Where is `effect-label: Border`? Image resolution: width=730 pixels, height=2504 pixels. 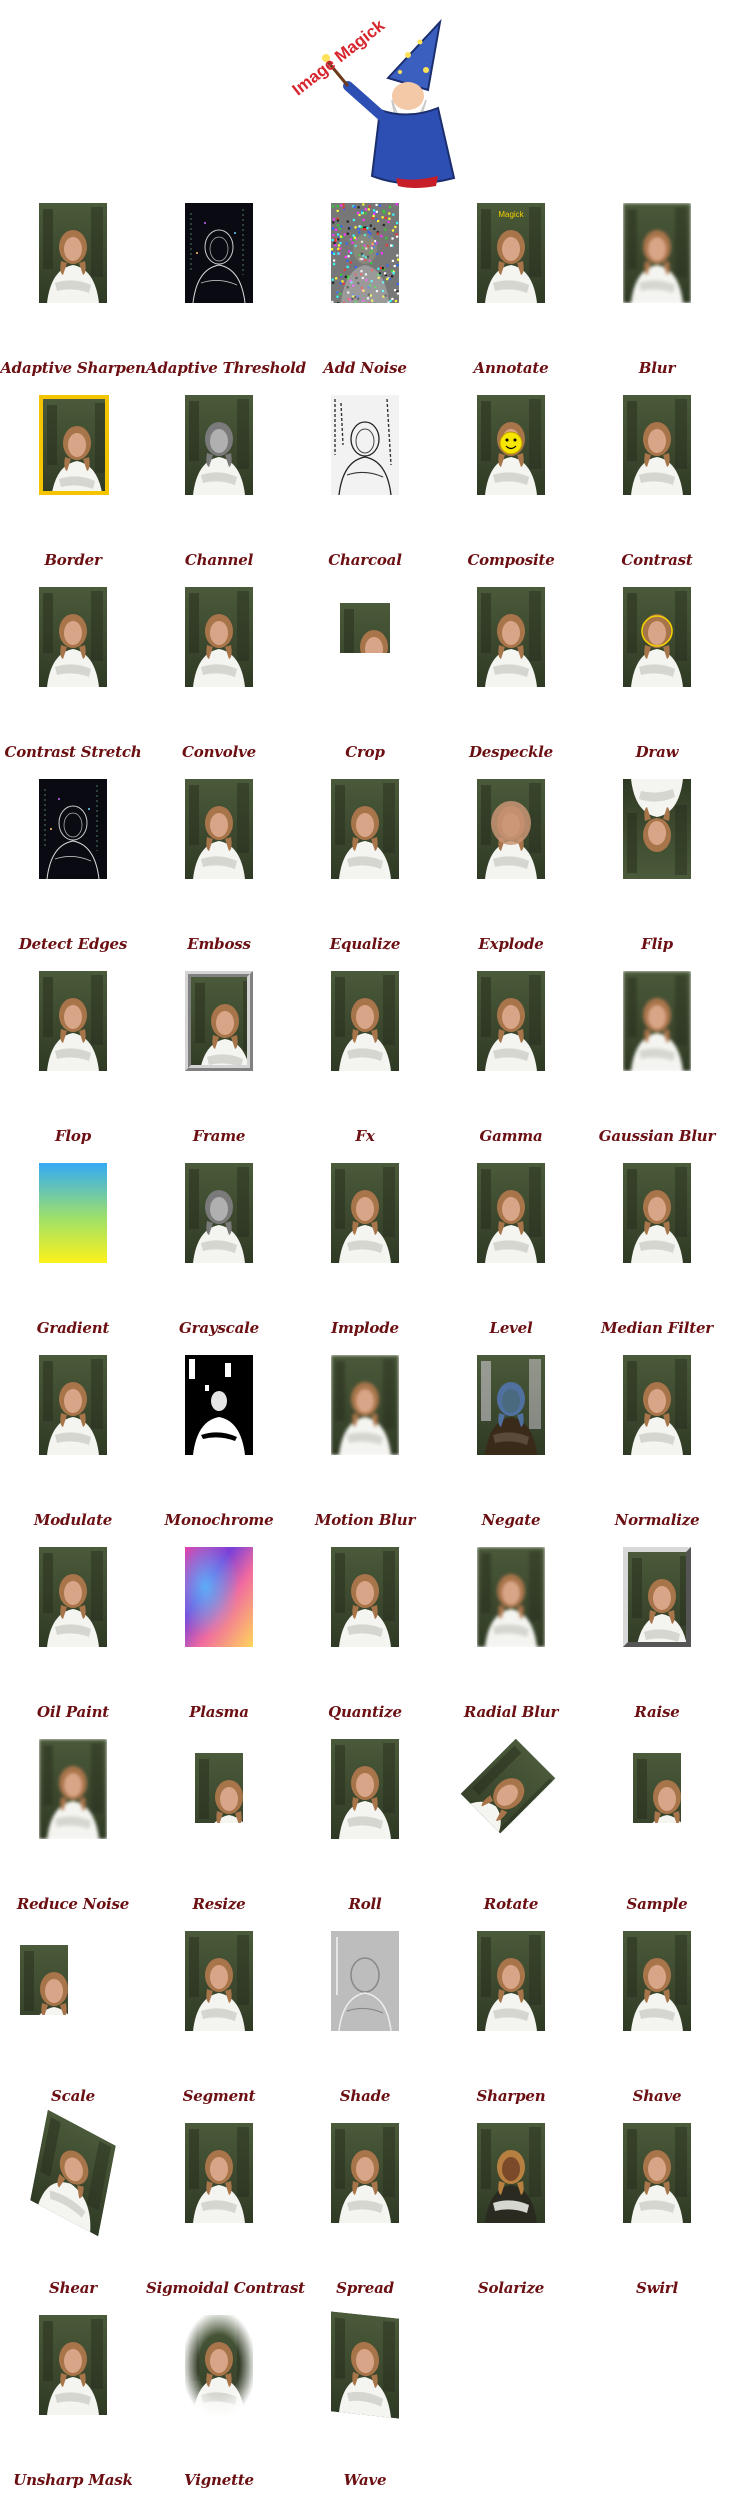
effect-label: Border is located at coordinates (73, 560).